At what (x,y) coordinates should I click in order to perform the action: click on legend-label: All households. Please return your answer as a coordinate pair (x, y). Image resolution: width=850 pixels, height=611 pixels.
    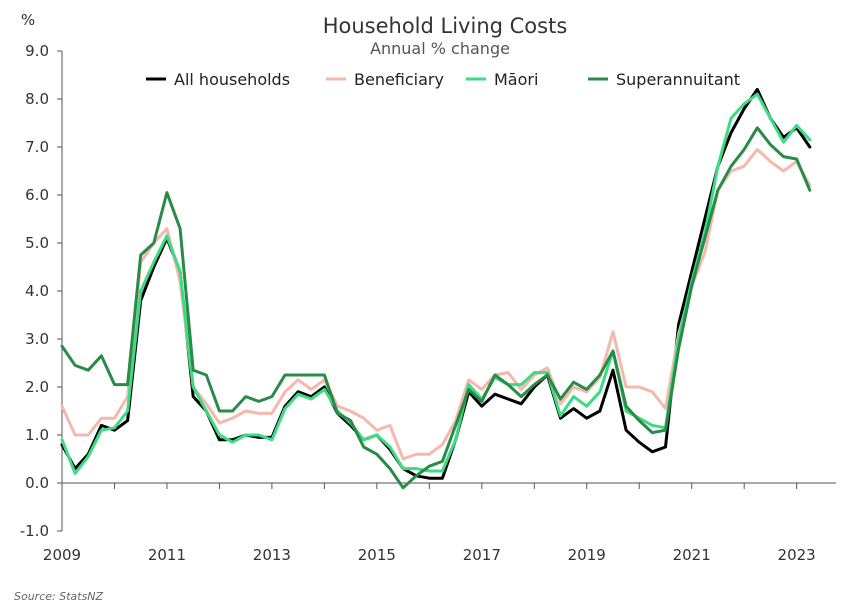
    Looking at the image, I should click on (232, 79).